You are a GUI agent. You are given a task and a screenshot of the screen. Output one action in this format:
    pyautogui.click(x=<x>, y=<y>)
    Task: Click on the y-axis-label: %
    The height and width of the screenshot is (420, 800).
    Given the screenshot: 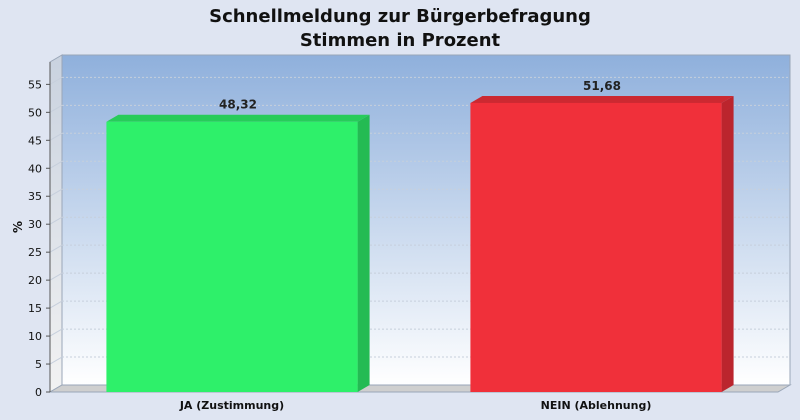 What is the action you would take?
    pyautogui.click(x=18, y=227)
    